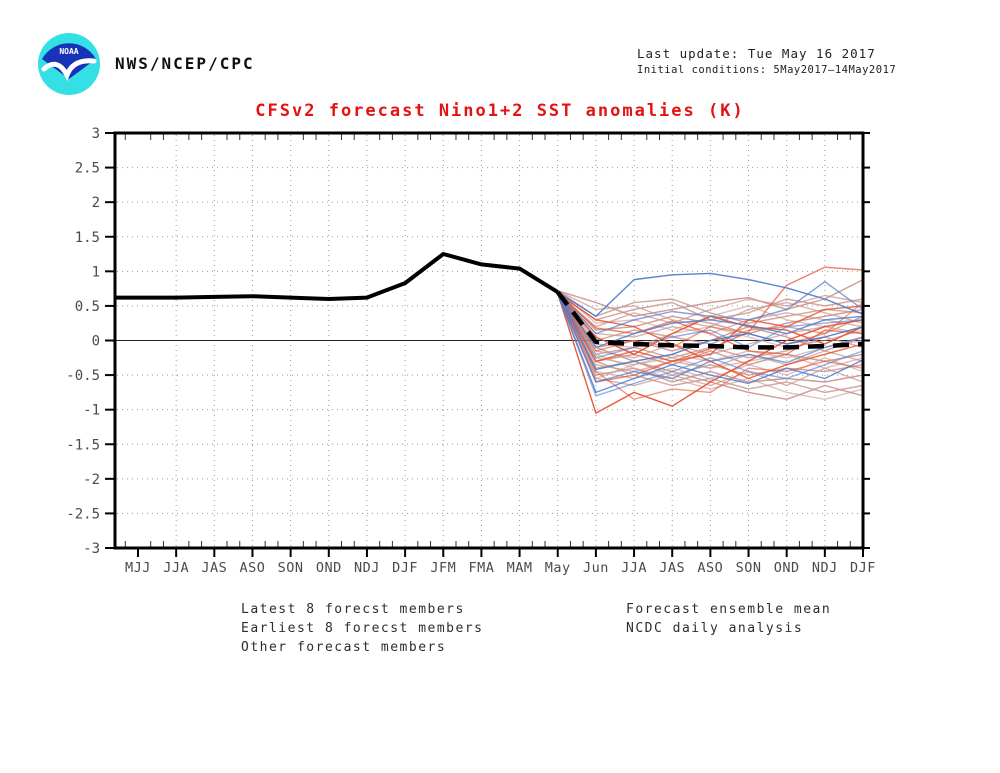  What do you see at coordinates (87, 169) in the screenshot?
I see `svg-text: 2.5` at bounding box center [87, 169].